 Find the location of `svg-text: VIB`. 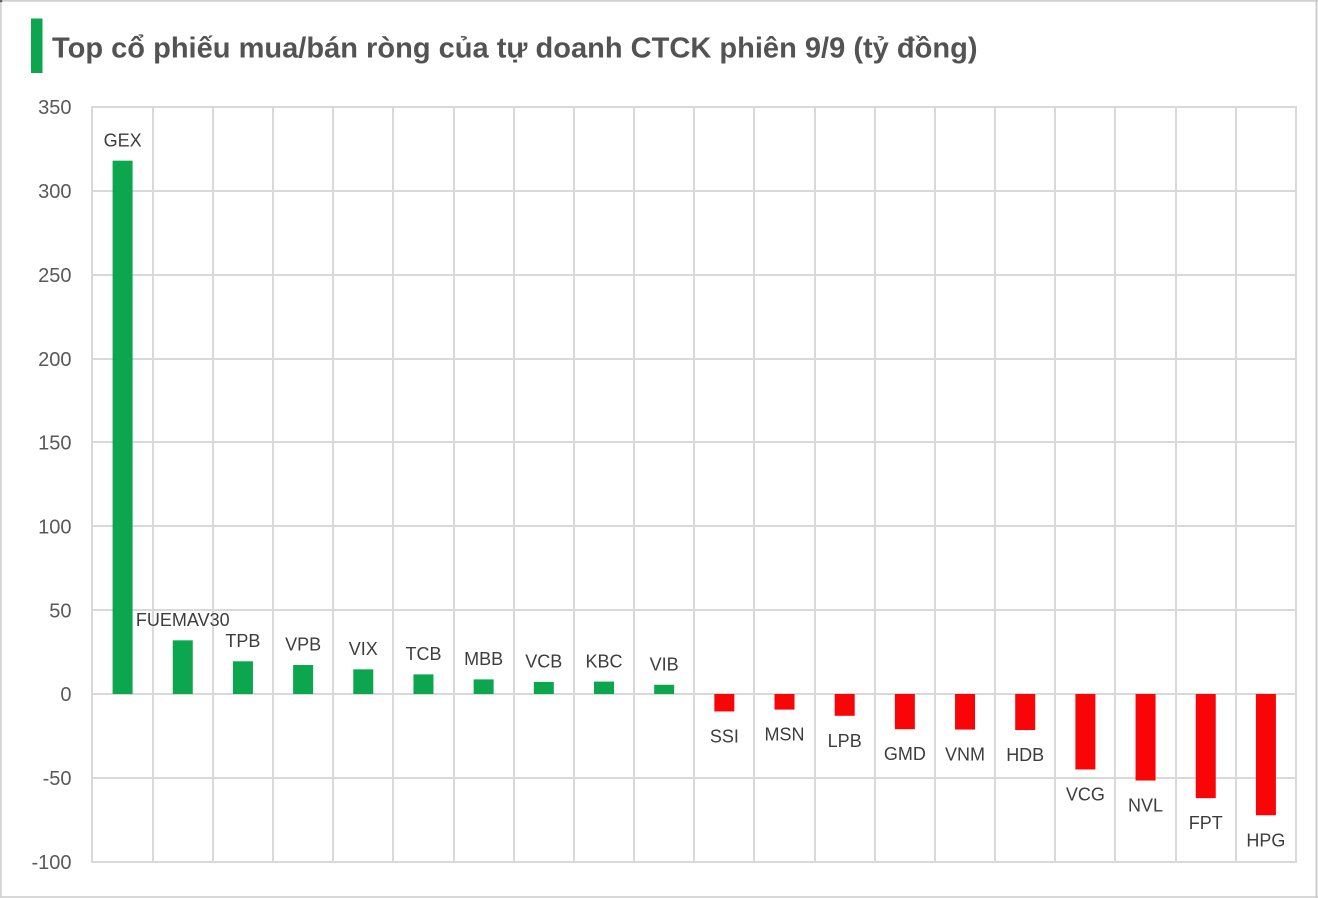

svg-text: VIB is located at coordinates (664, 664).